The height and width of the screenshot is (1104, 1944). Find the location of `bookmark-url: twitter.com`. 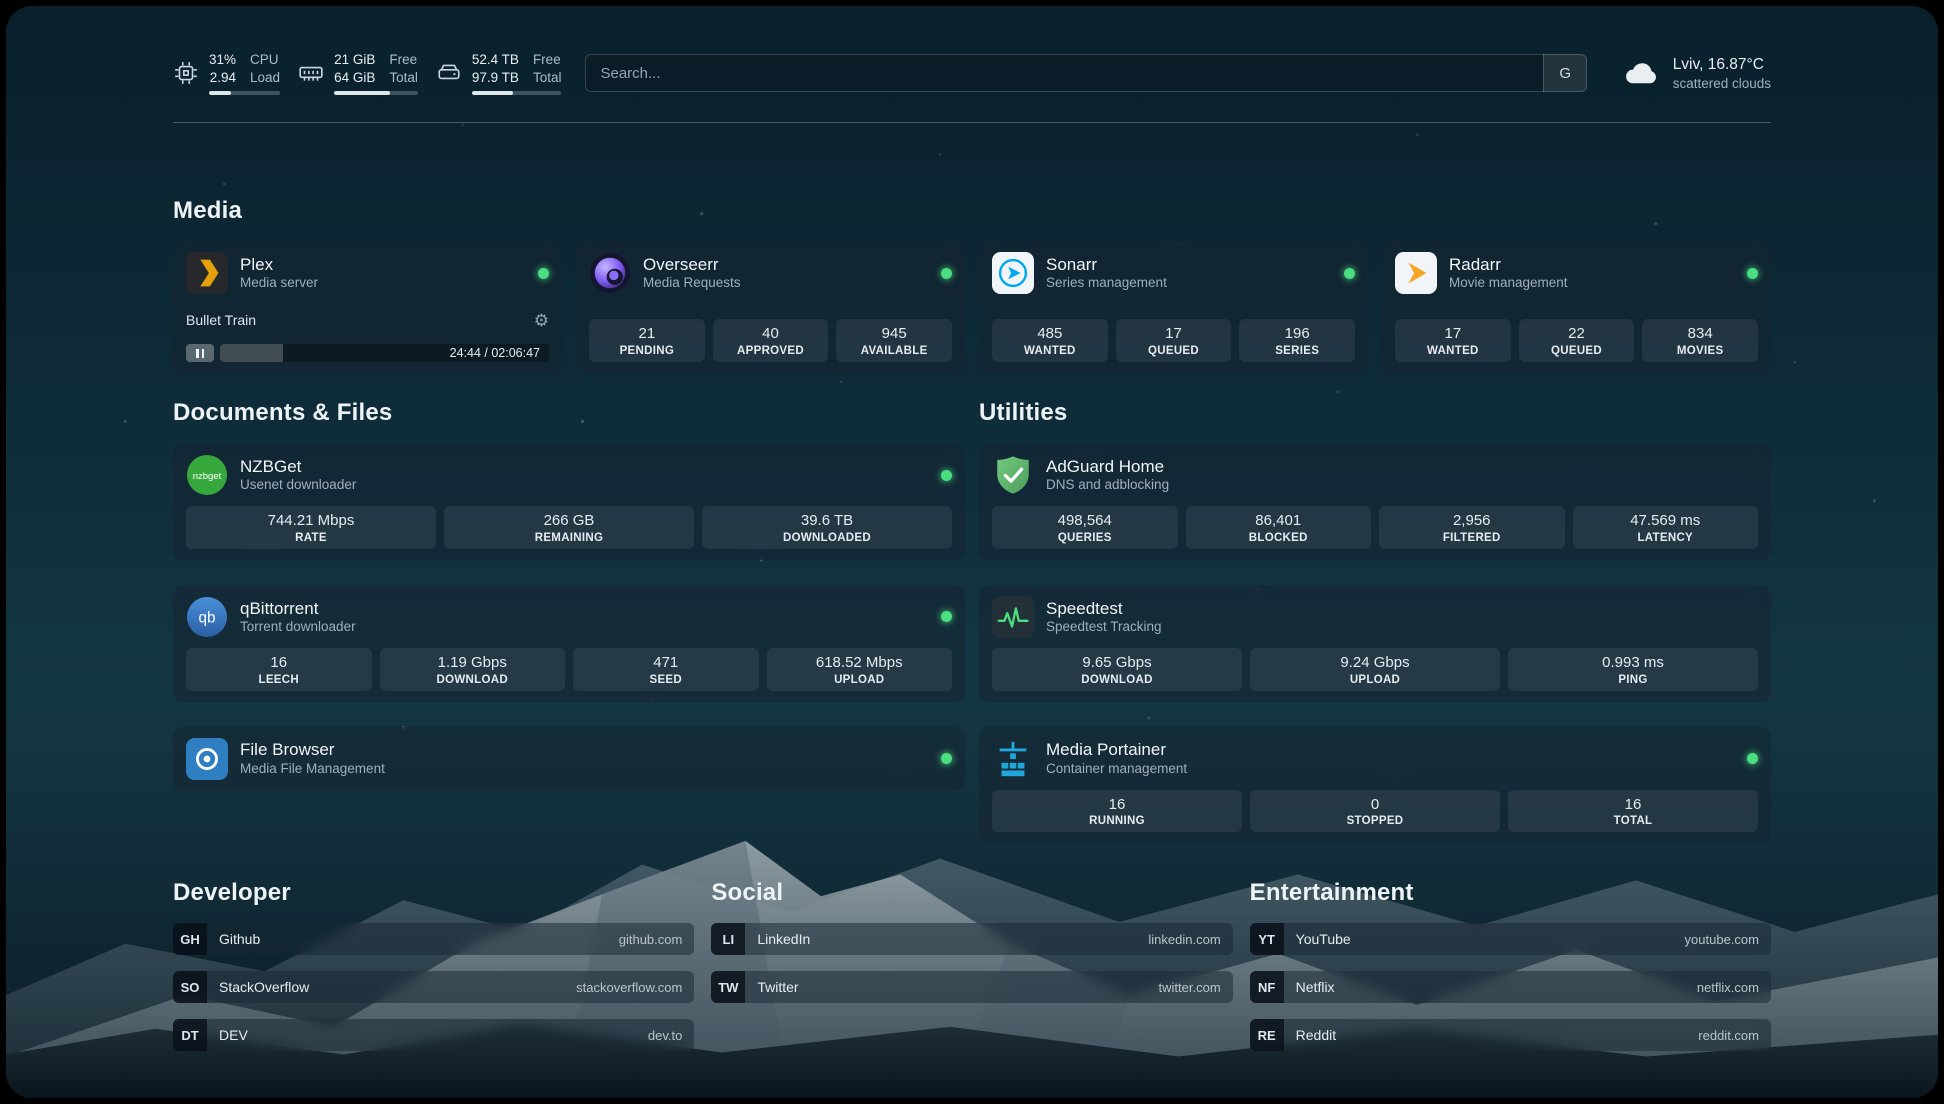

bookmark-url: twitter.com is located at coordinates (1189, 987).